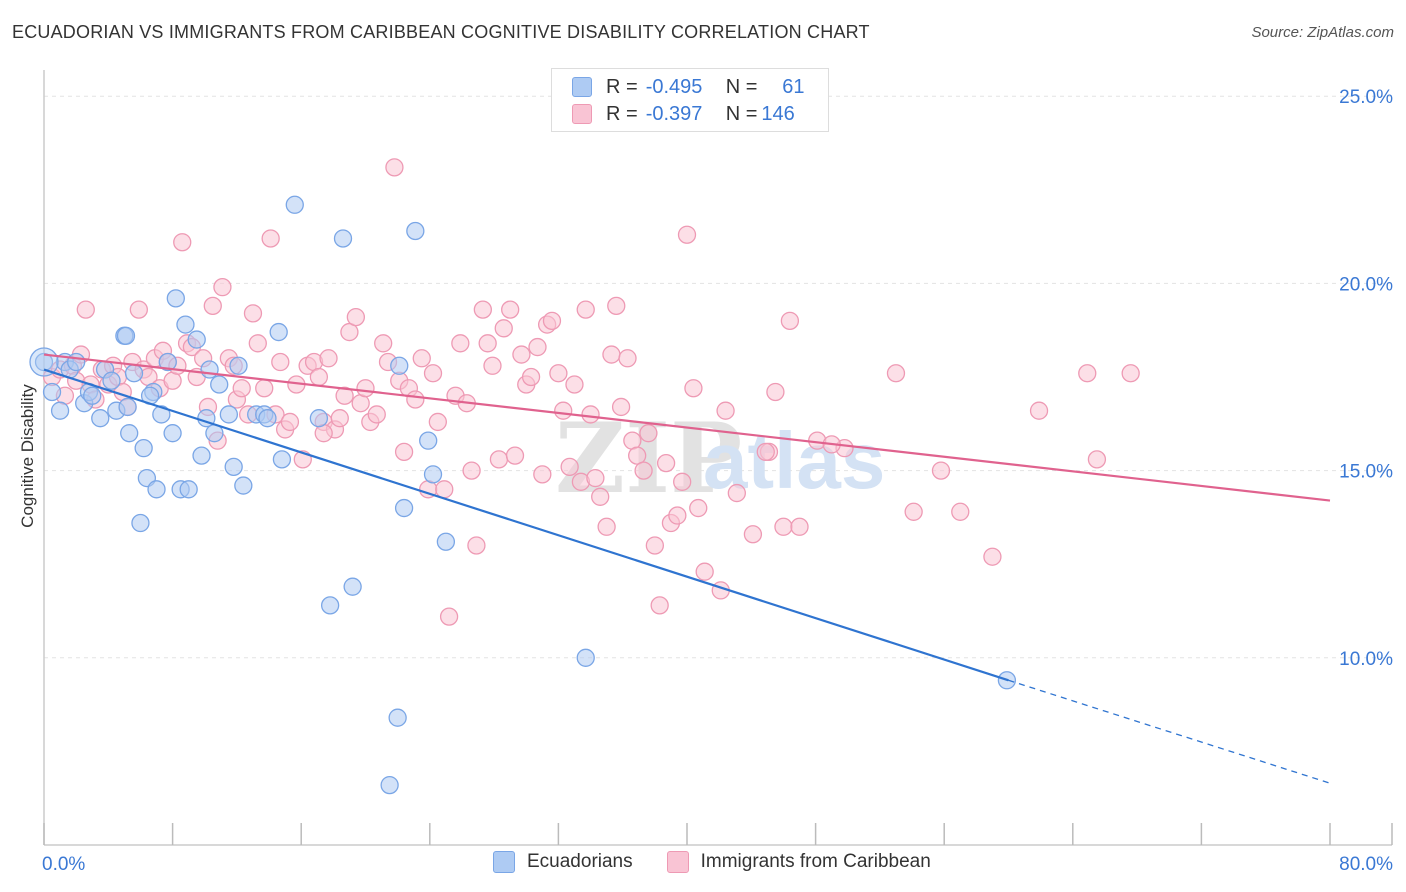  I want to click on series-legend: Ecuadorians Immigrants from Caribbean, so click(729, 862).